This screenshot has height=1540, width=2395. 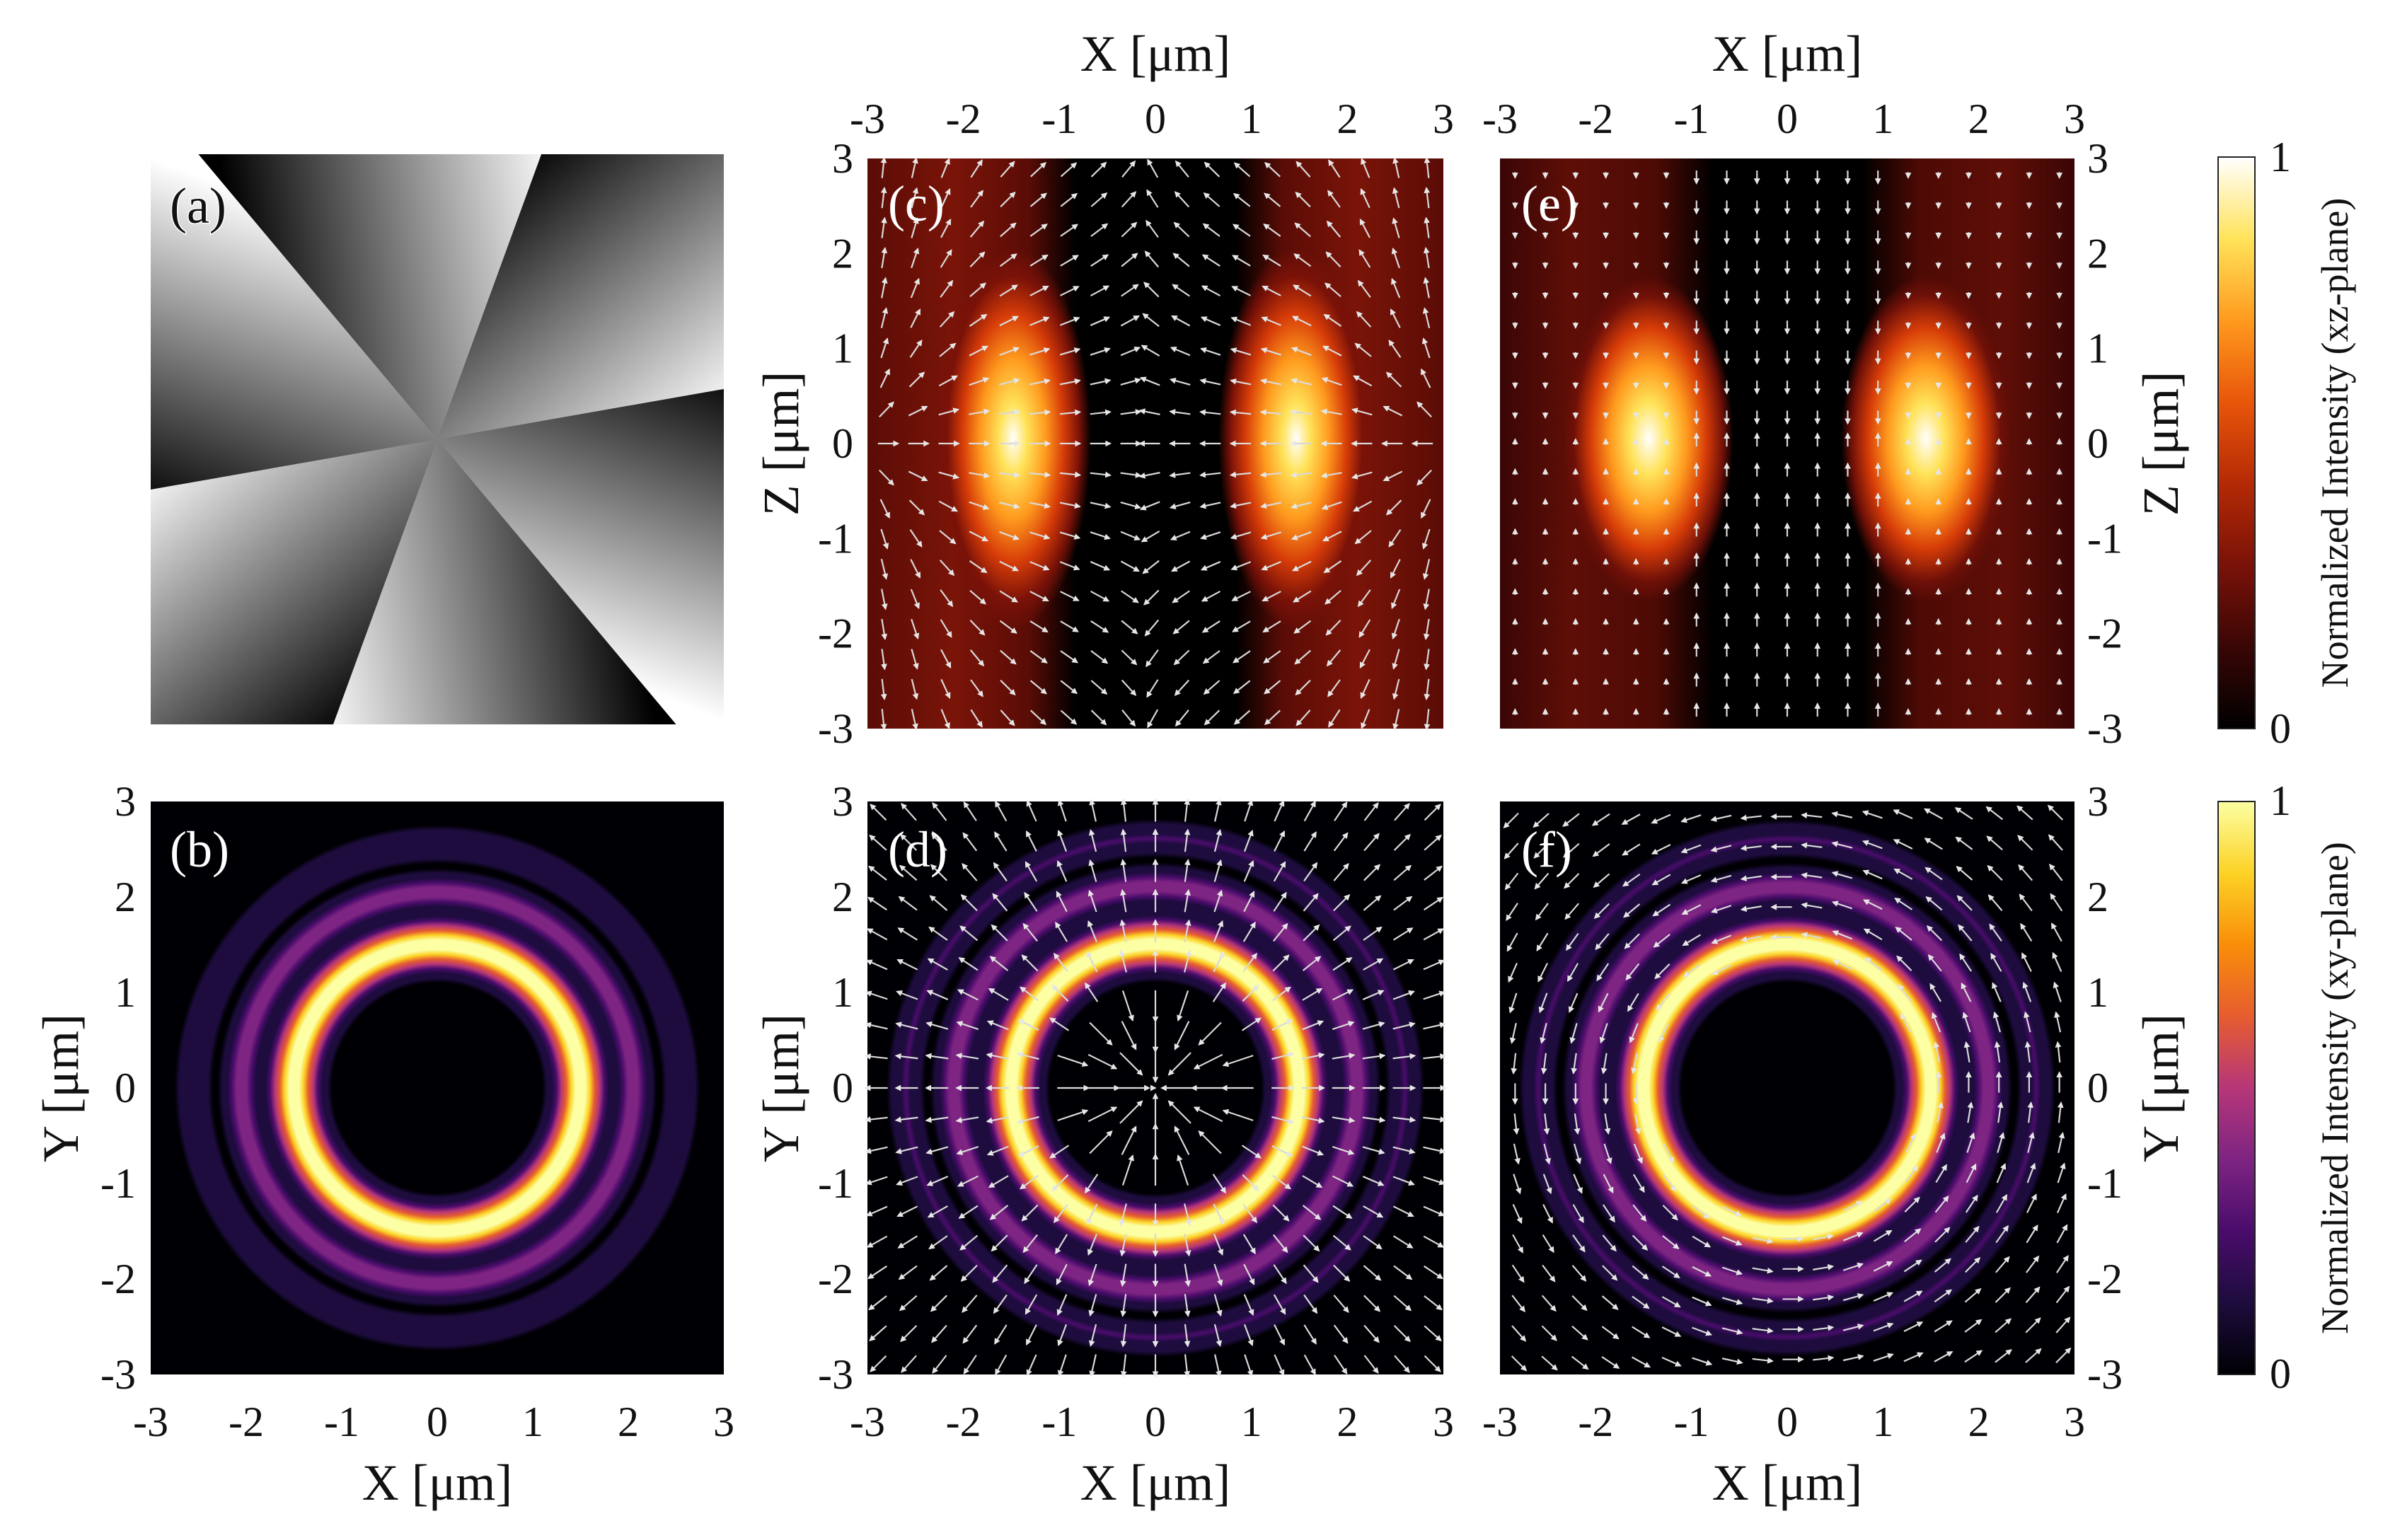 I want to click on colorbar-xy: 1 0 Normalized Intensity (xy-plane), so click(x=2286, y=1087).